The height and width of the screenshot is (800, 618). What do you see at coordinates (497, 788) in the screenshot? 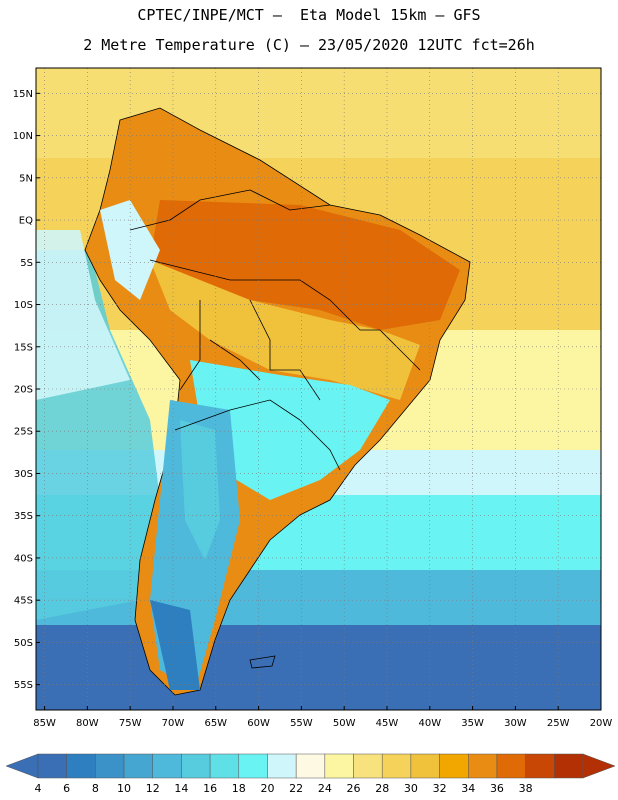
I see `colorbar-label: 36` at bounding box center [497, 788].